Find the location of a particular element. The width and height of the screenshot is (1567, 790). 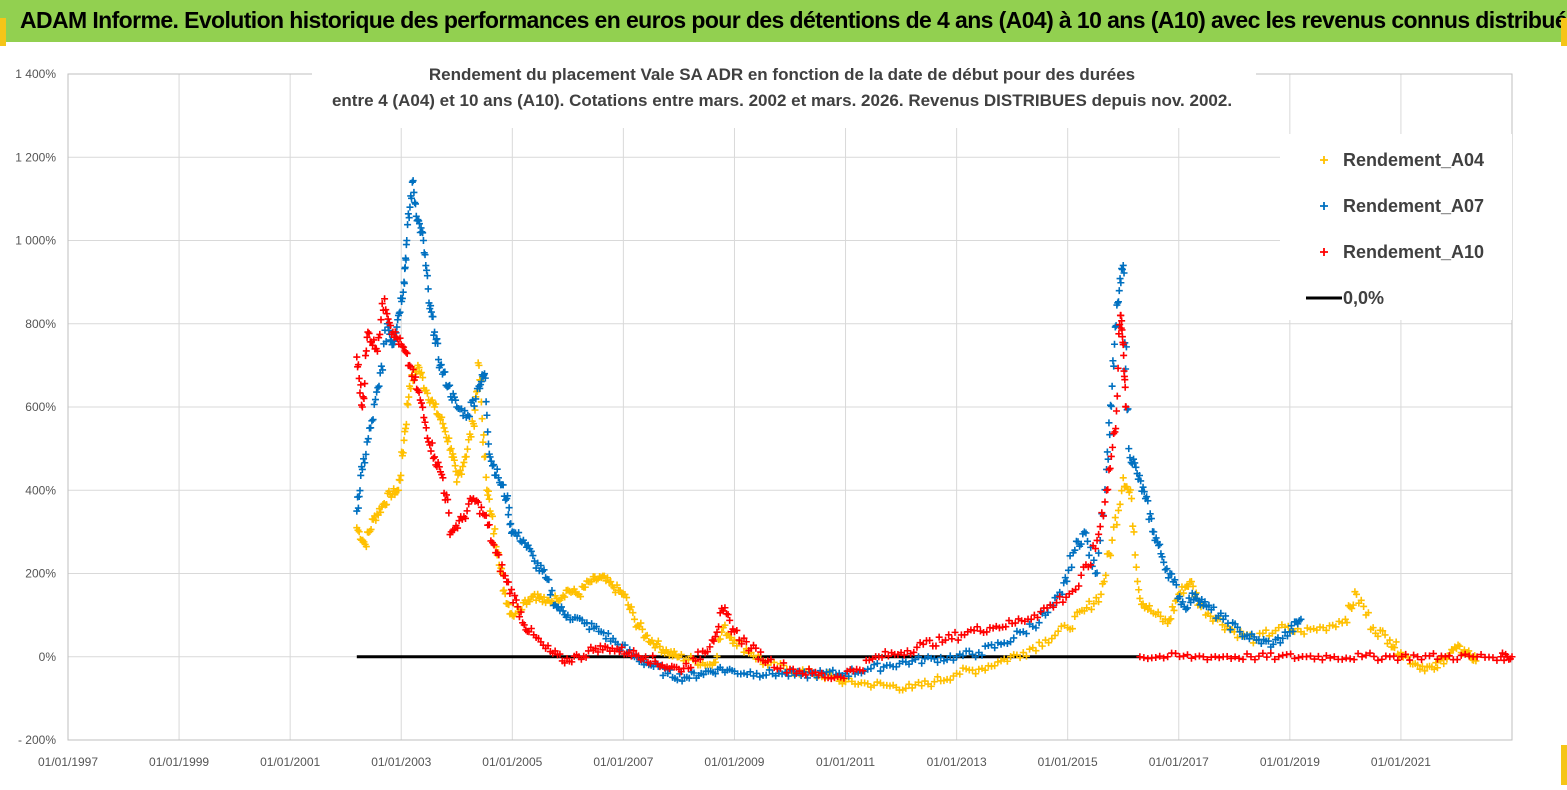

x-tick-label-12: 01/01/2021 is located at coordinates (1401, 762).